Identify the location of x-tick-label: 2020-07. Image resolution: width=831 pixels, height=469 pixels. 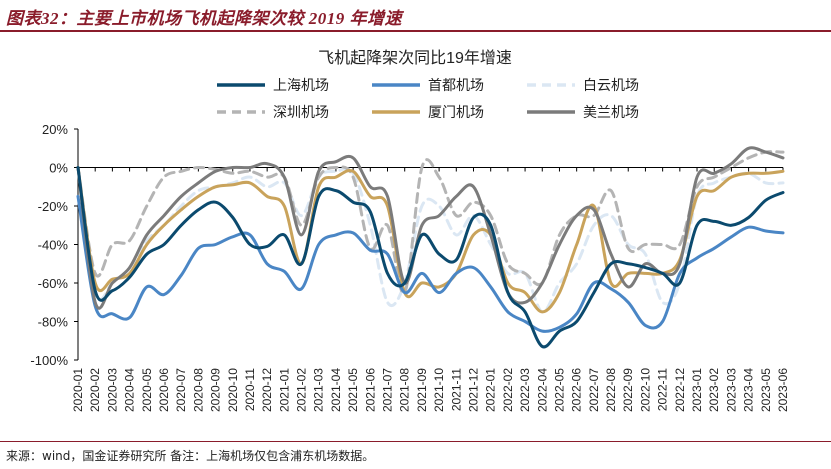
(181, 390).